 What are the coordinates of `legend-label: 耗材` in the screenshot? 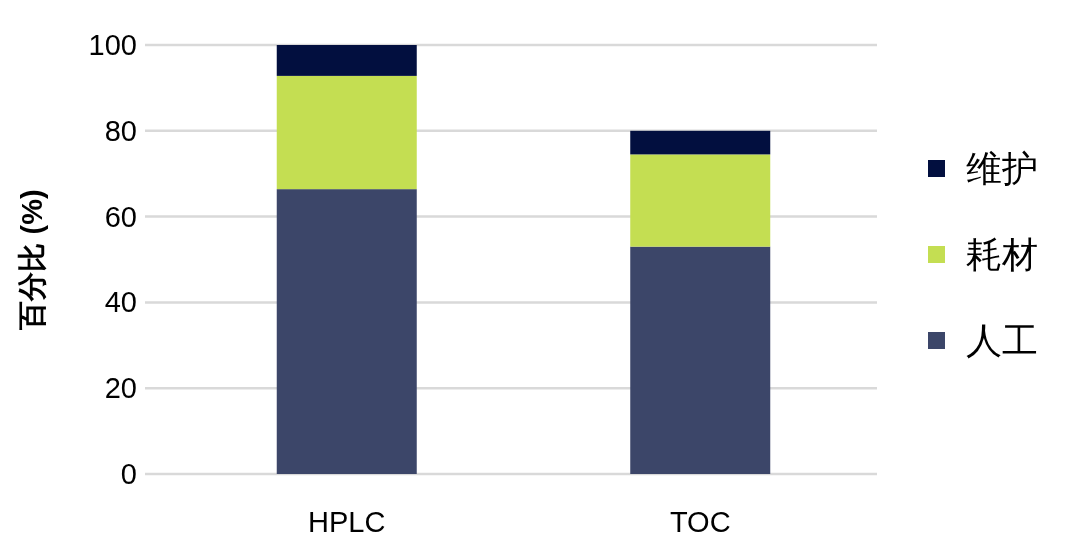 It's located at (1002, 254).